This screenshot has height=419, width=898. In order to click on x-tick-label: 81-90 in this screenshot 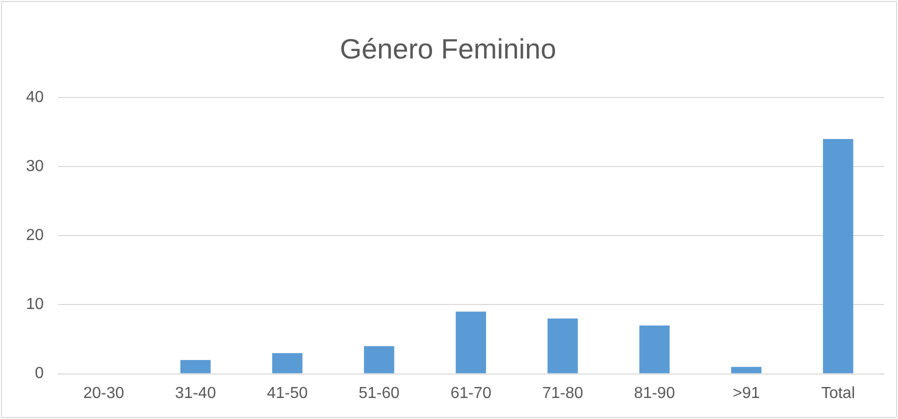, I will do `click(655, 393)`.